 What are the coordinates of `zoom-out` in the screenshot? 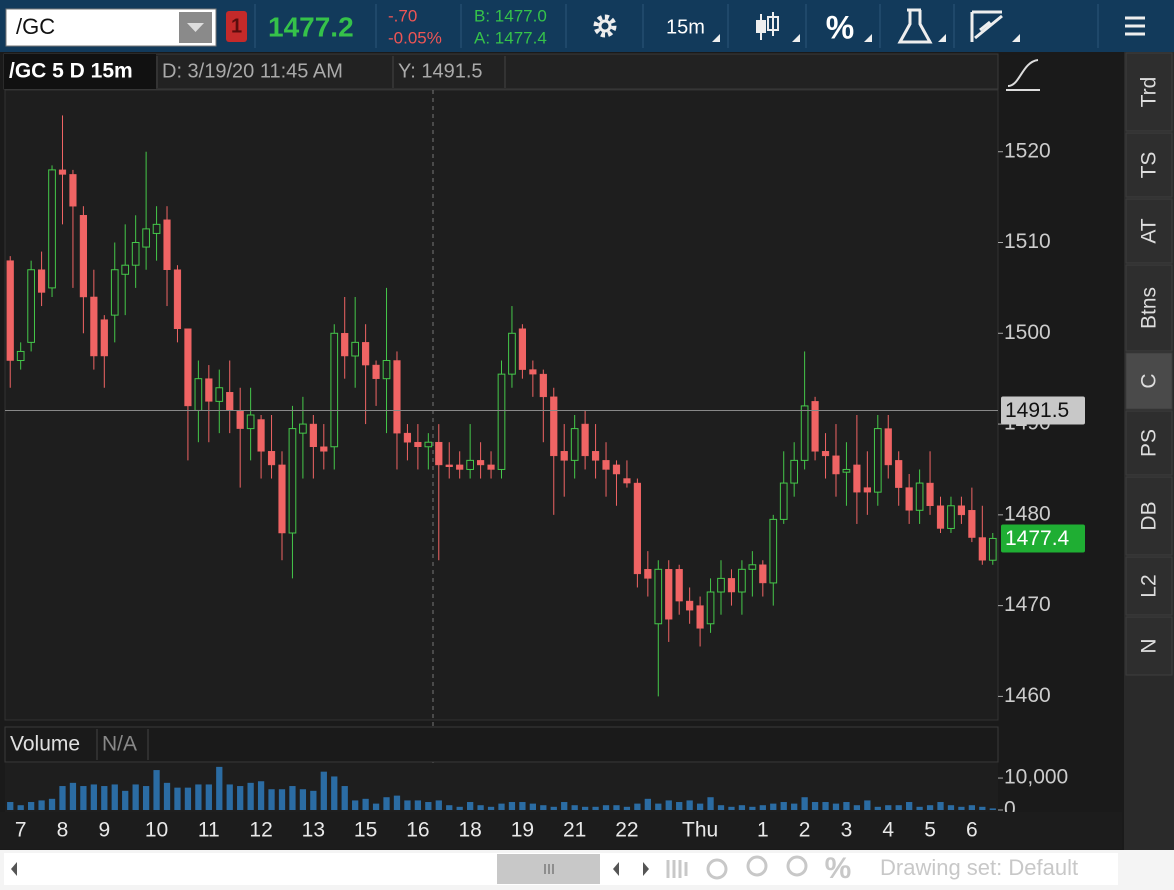 It's located at (797, 866).